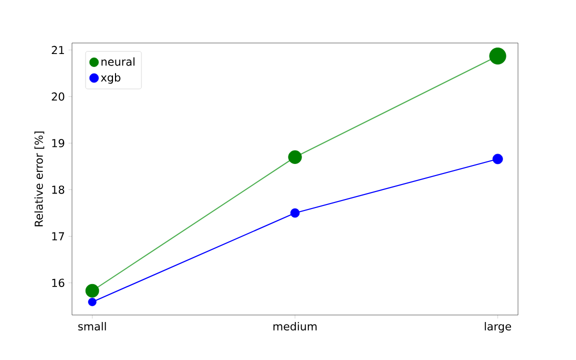 Image resolution: width=576 pixels, height=360 pixels. What do you see at coordinates (110, 78) in the screenshot?
I see `legend-label: xgb` at bounding box center [110, 78].